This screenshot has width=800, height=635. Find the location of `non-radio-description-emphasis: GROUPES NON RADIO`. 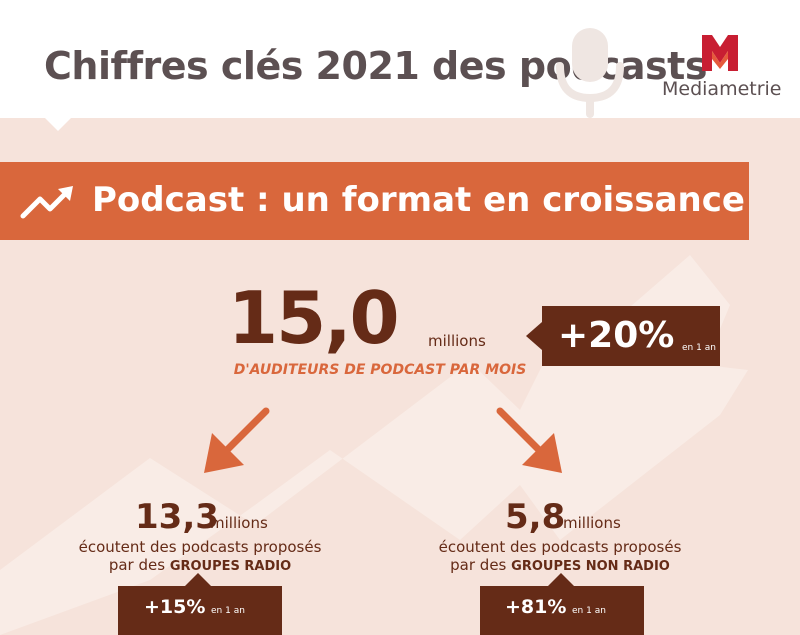

non-radio-description-emphasis: GROUPES NON RADIO is located at coordinates (590, 566).